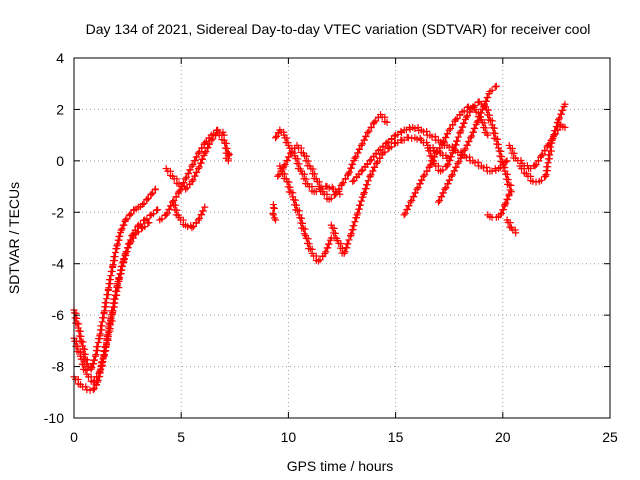  What do you see at coordinates (58, 212) in the screenshot?
I see `y-tick-label--2: -2` at bounding box center [58, 212].